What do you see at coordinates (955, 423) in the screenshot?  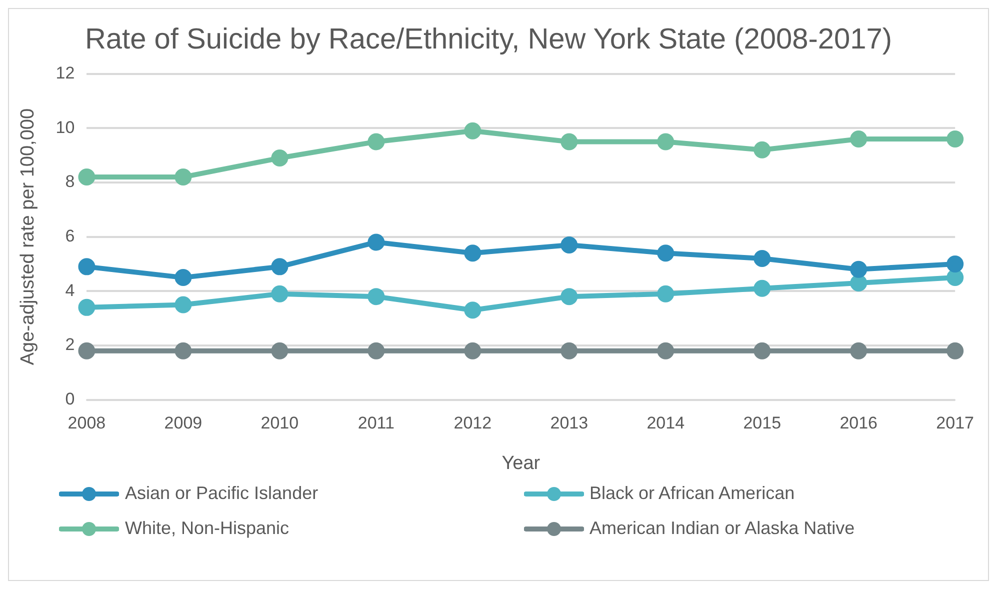 I see `x-tick-label: 2017` at bounding box center [955, 423].